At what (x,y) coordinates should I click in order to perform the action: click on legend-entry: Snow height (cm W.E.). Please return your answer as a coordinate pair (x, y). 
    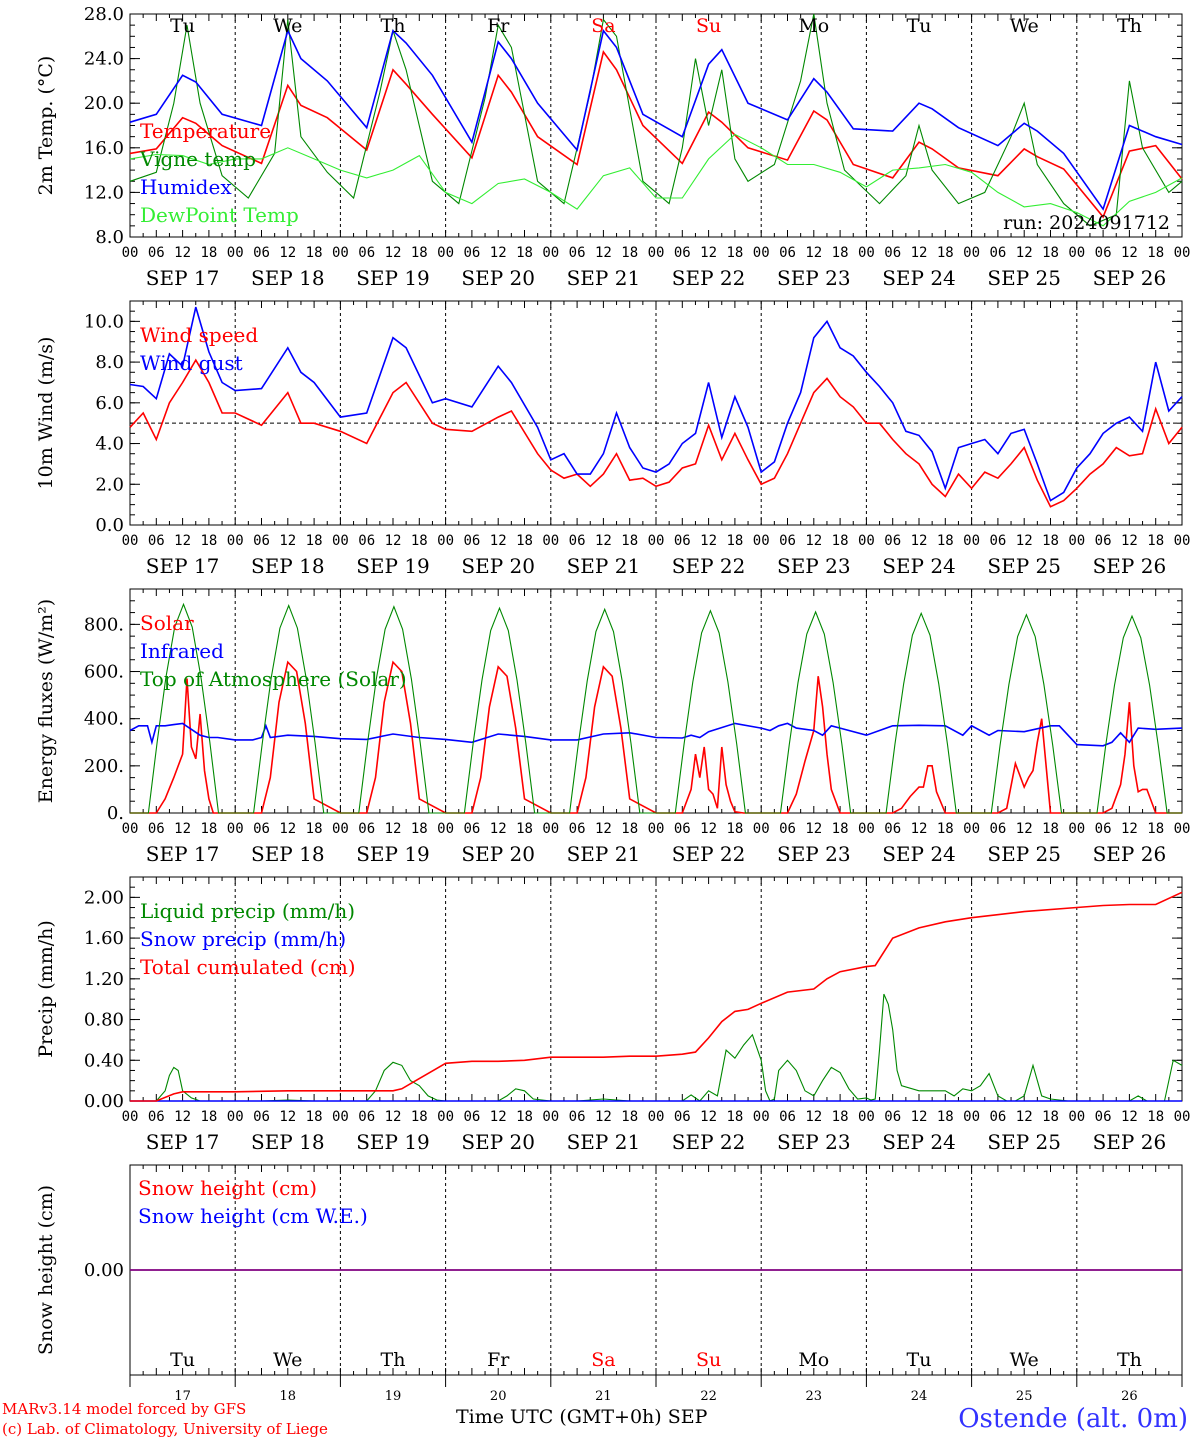
    Looking at the image, I should click on (253, 1216).